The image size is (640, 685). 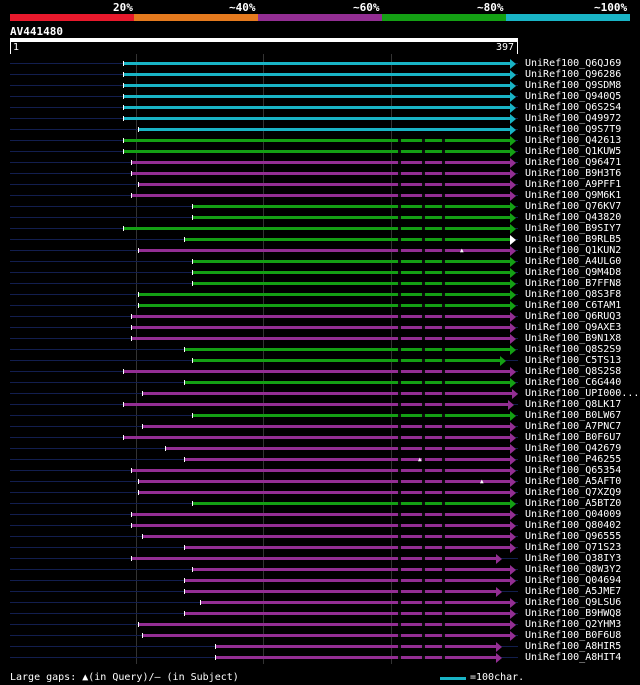 I want to click on hit-row: UniRef100_A7PNC7, so click(x=320, y=426).